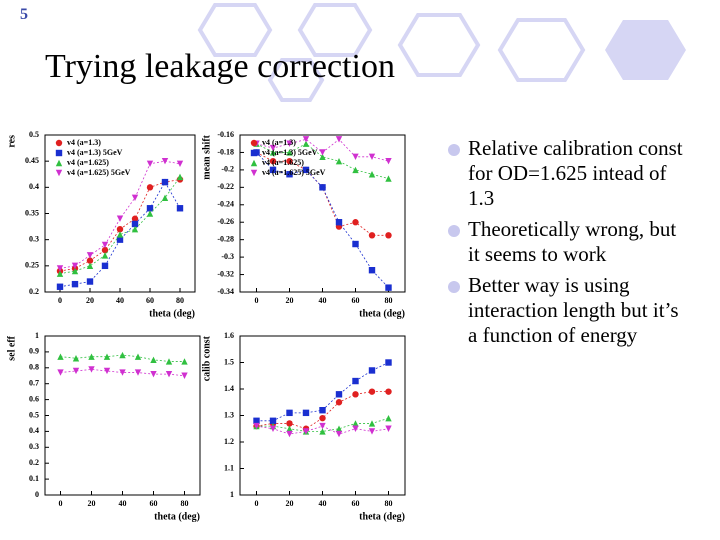  Describe the element at coordinates (229, 361) in the screenshot. I see `y-tick-label: 1.5` at that location.